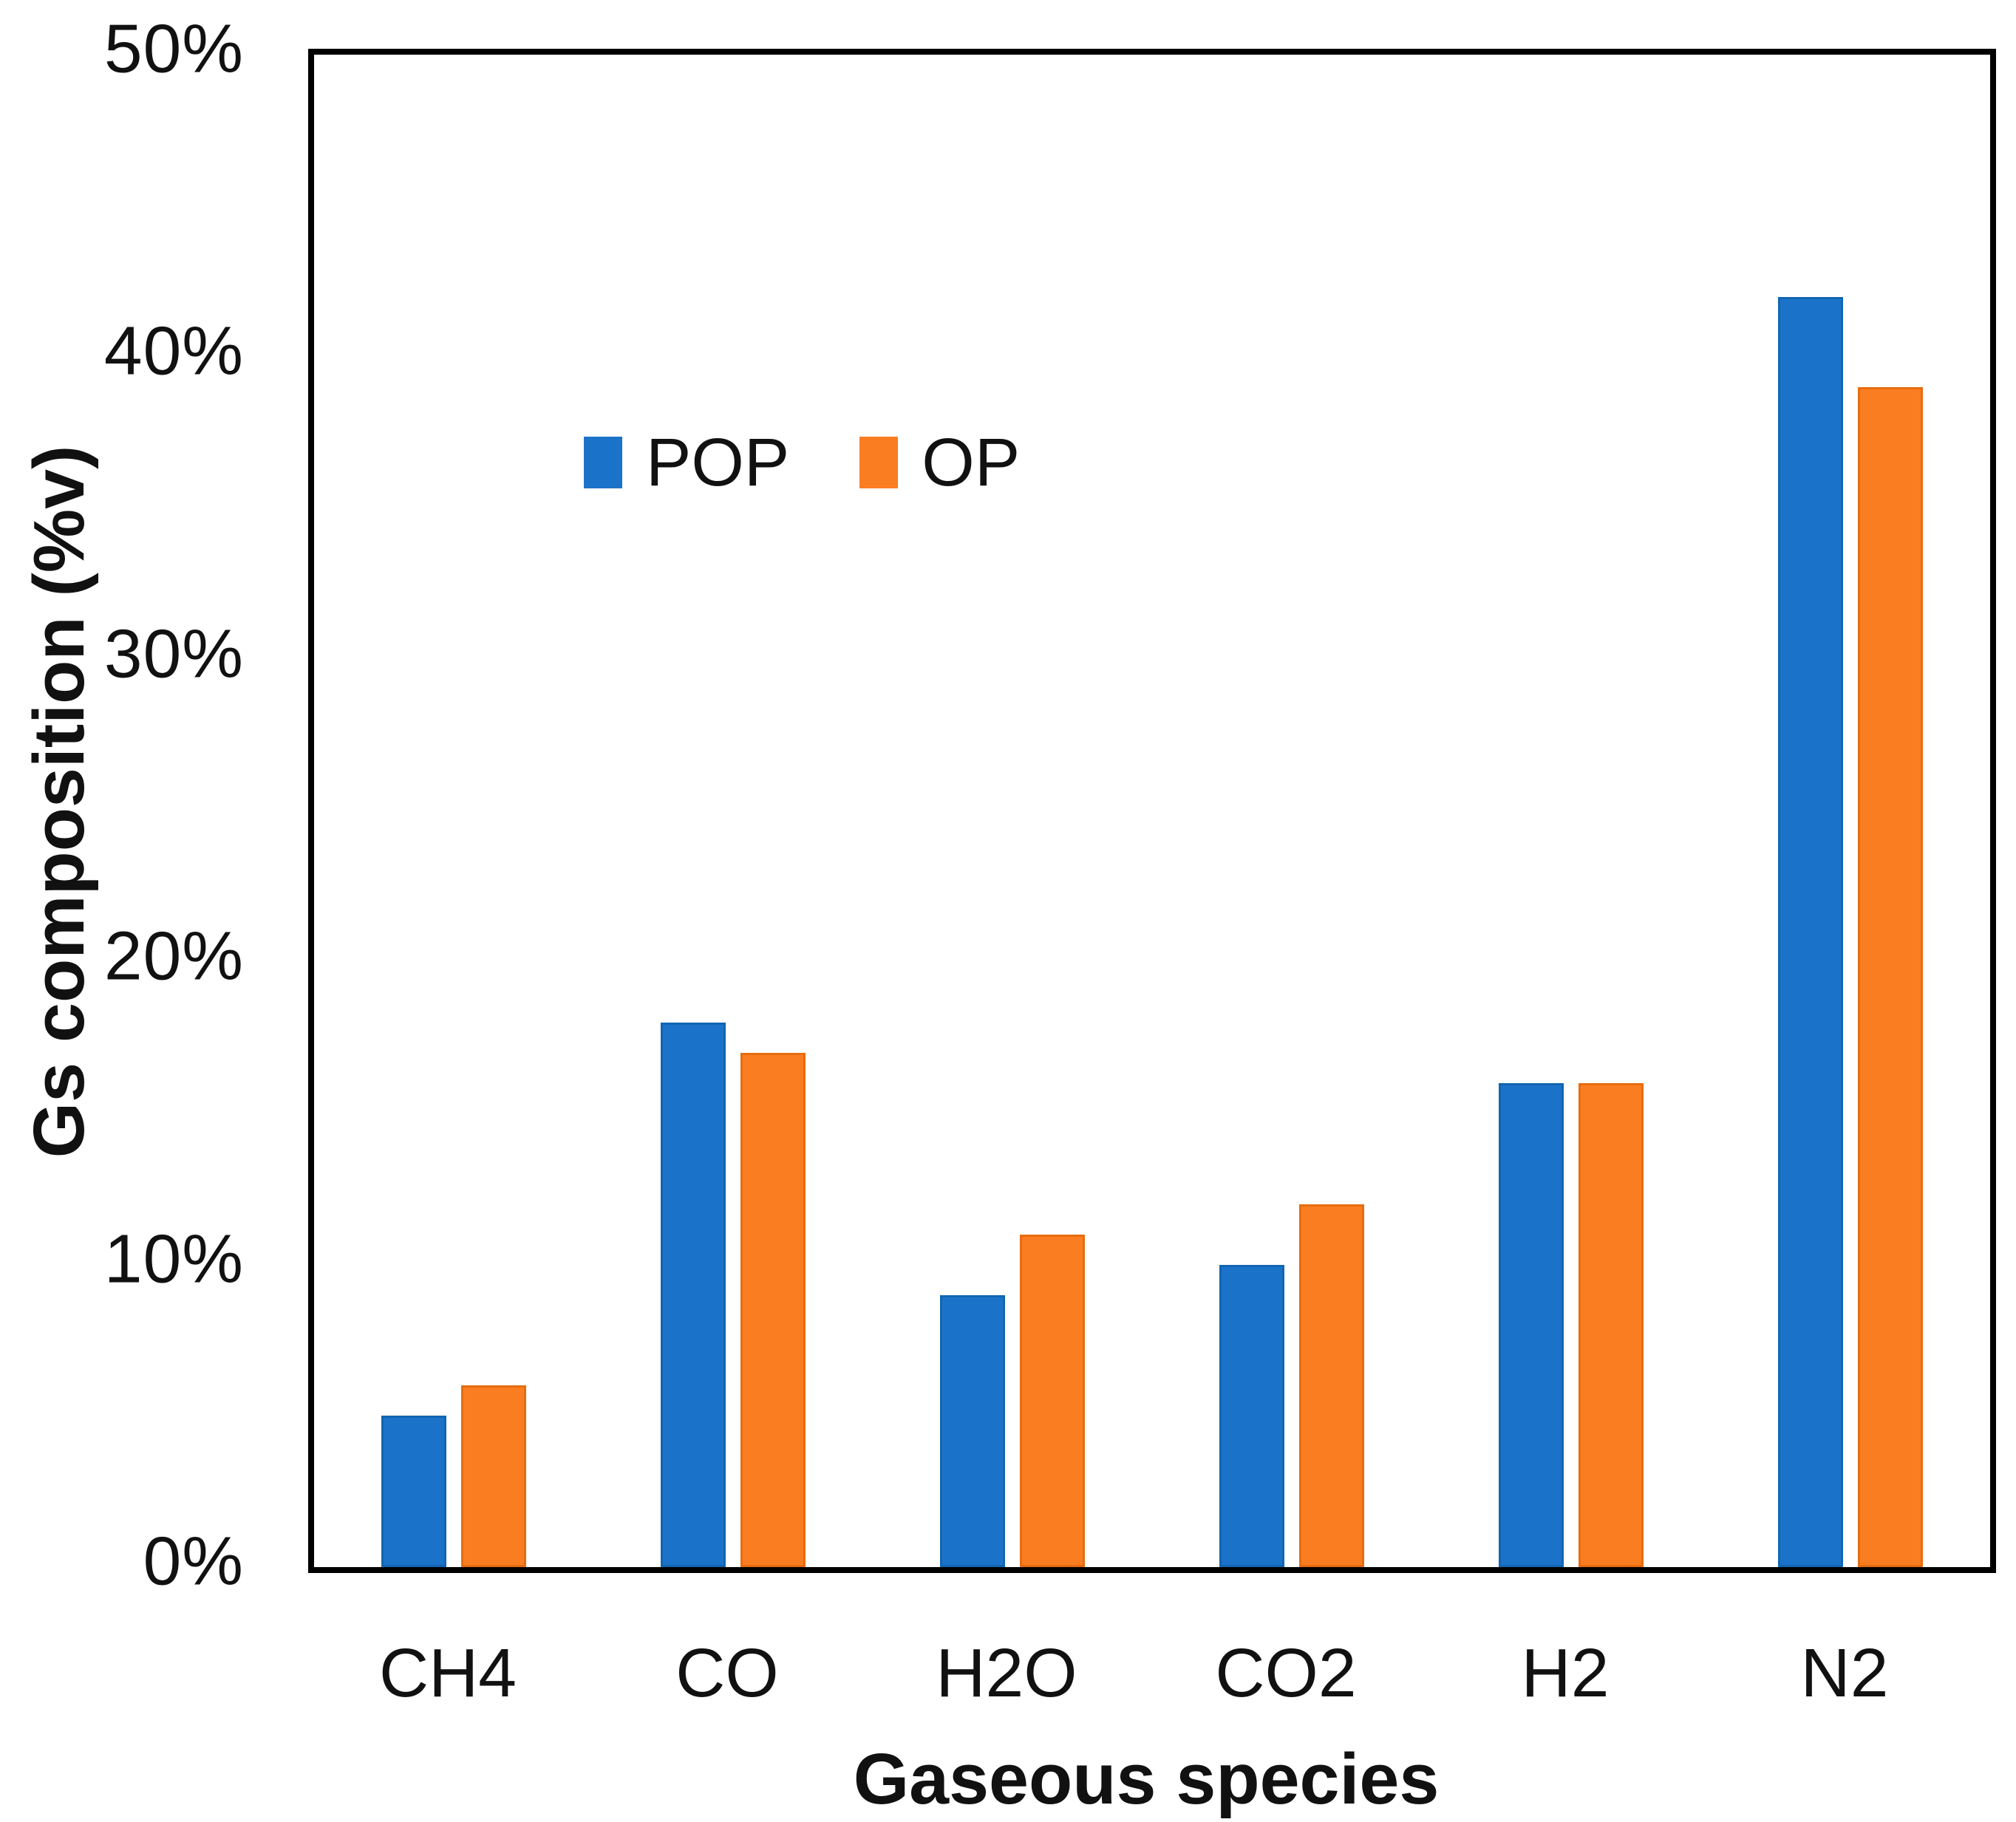  Describe the element at coordinates (413, 1491) in the screenshot. I see `bar-pop-ch4` at that location.